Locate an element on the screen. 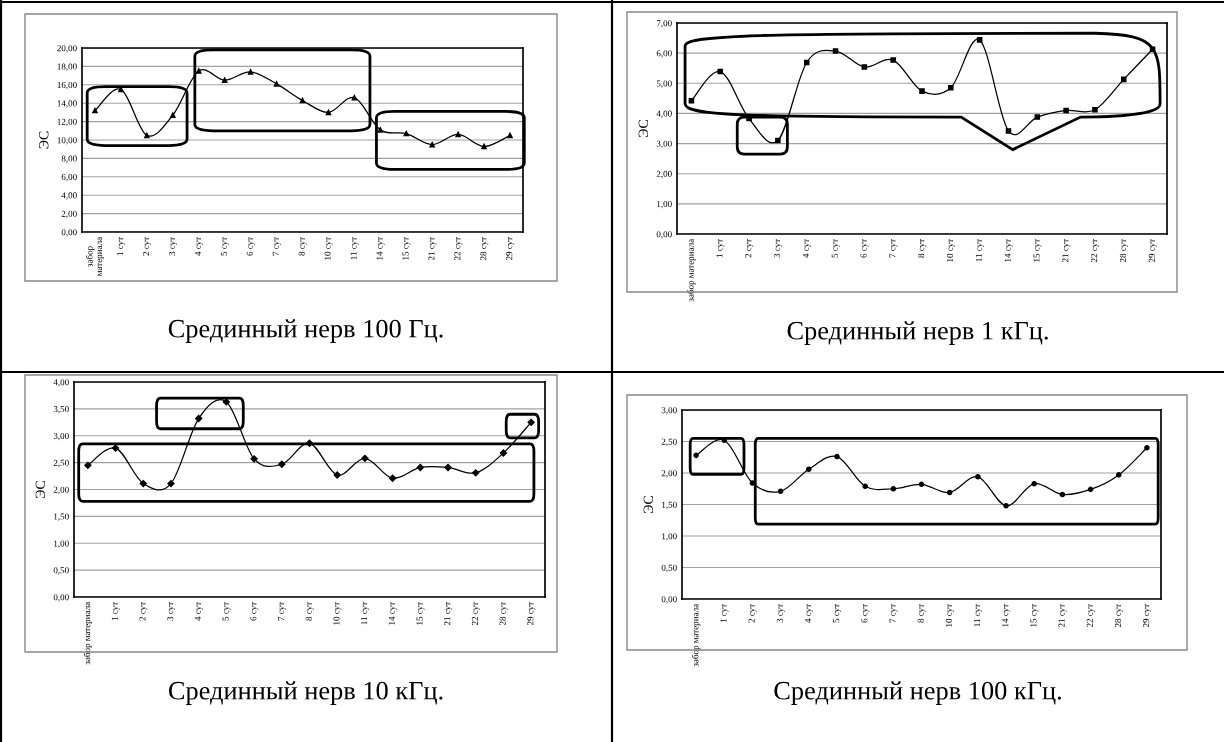 This screenshot has height=742, width=1224. x-tick-label: 21 сут is located at coordinates (1066, 250).